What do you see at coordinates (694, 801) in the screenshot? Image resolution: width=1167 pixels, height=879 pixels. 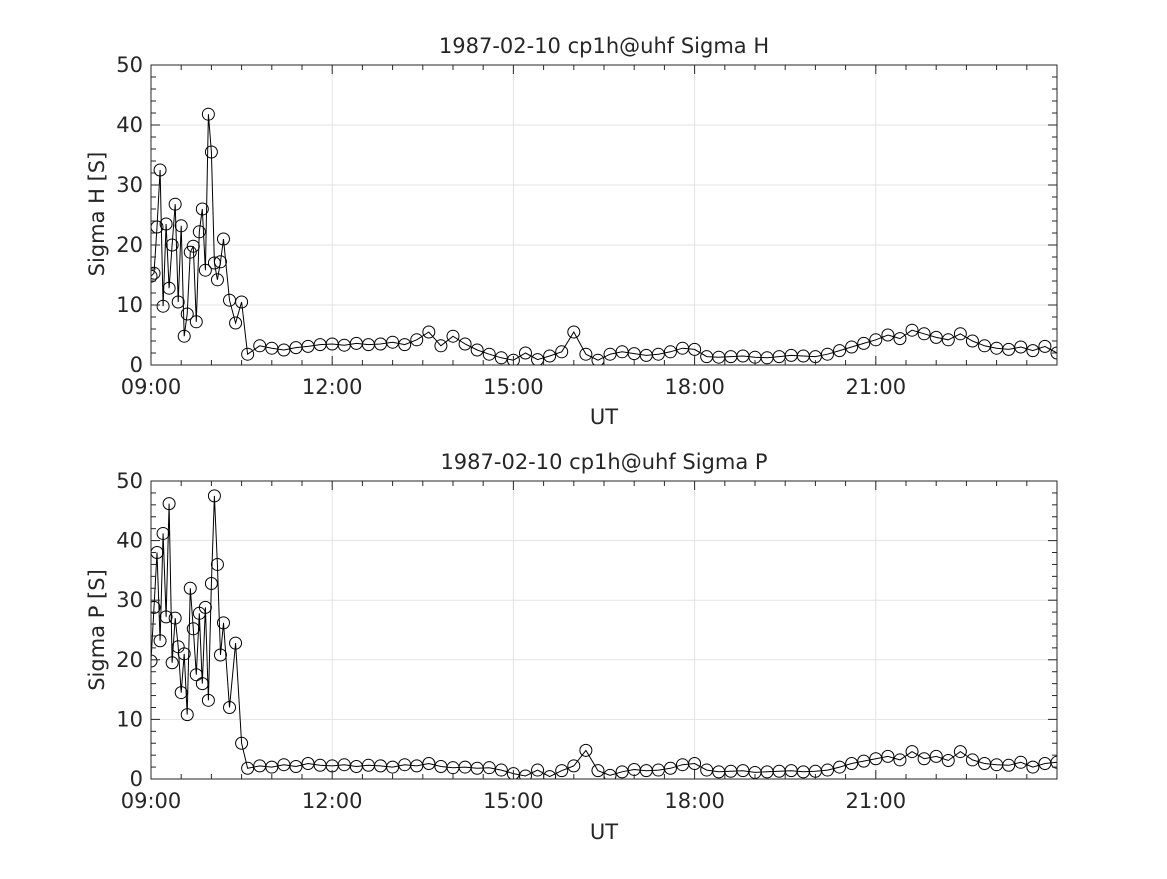 I see `x-tick-label: 18:00` at bounding box center [694, 801].